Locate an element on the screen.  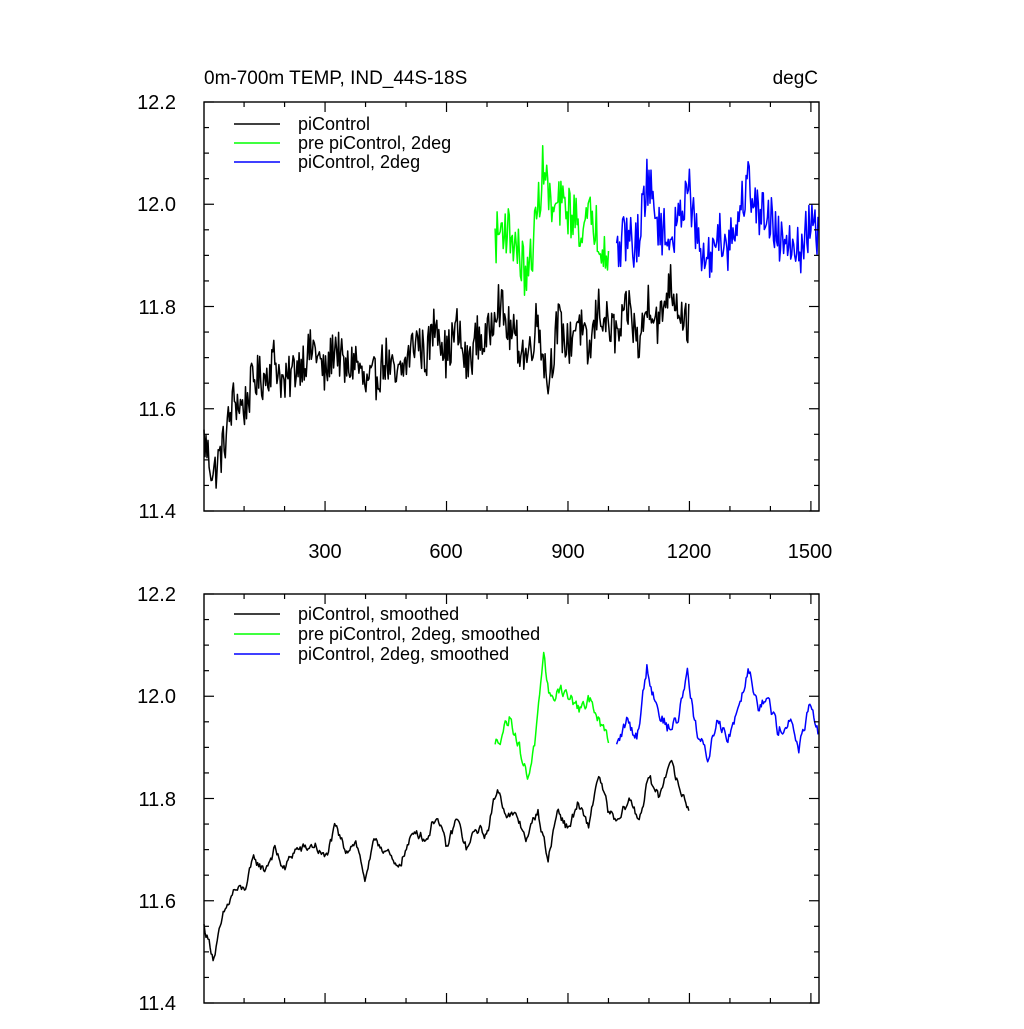
series-line-picontrol-2deg is located at coordinates (717, 218).